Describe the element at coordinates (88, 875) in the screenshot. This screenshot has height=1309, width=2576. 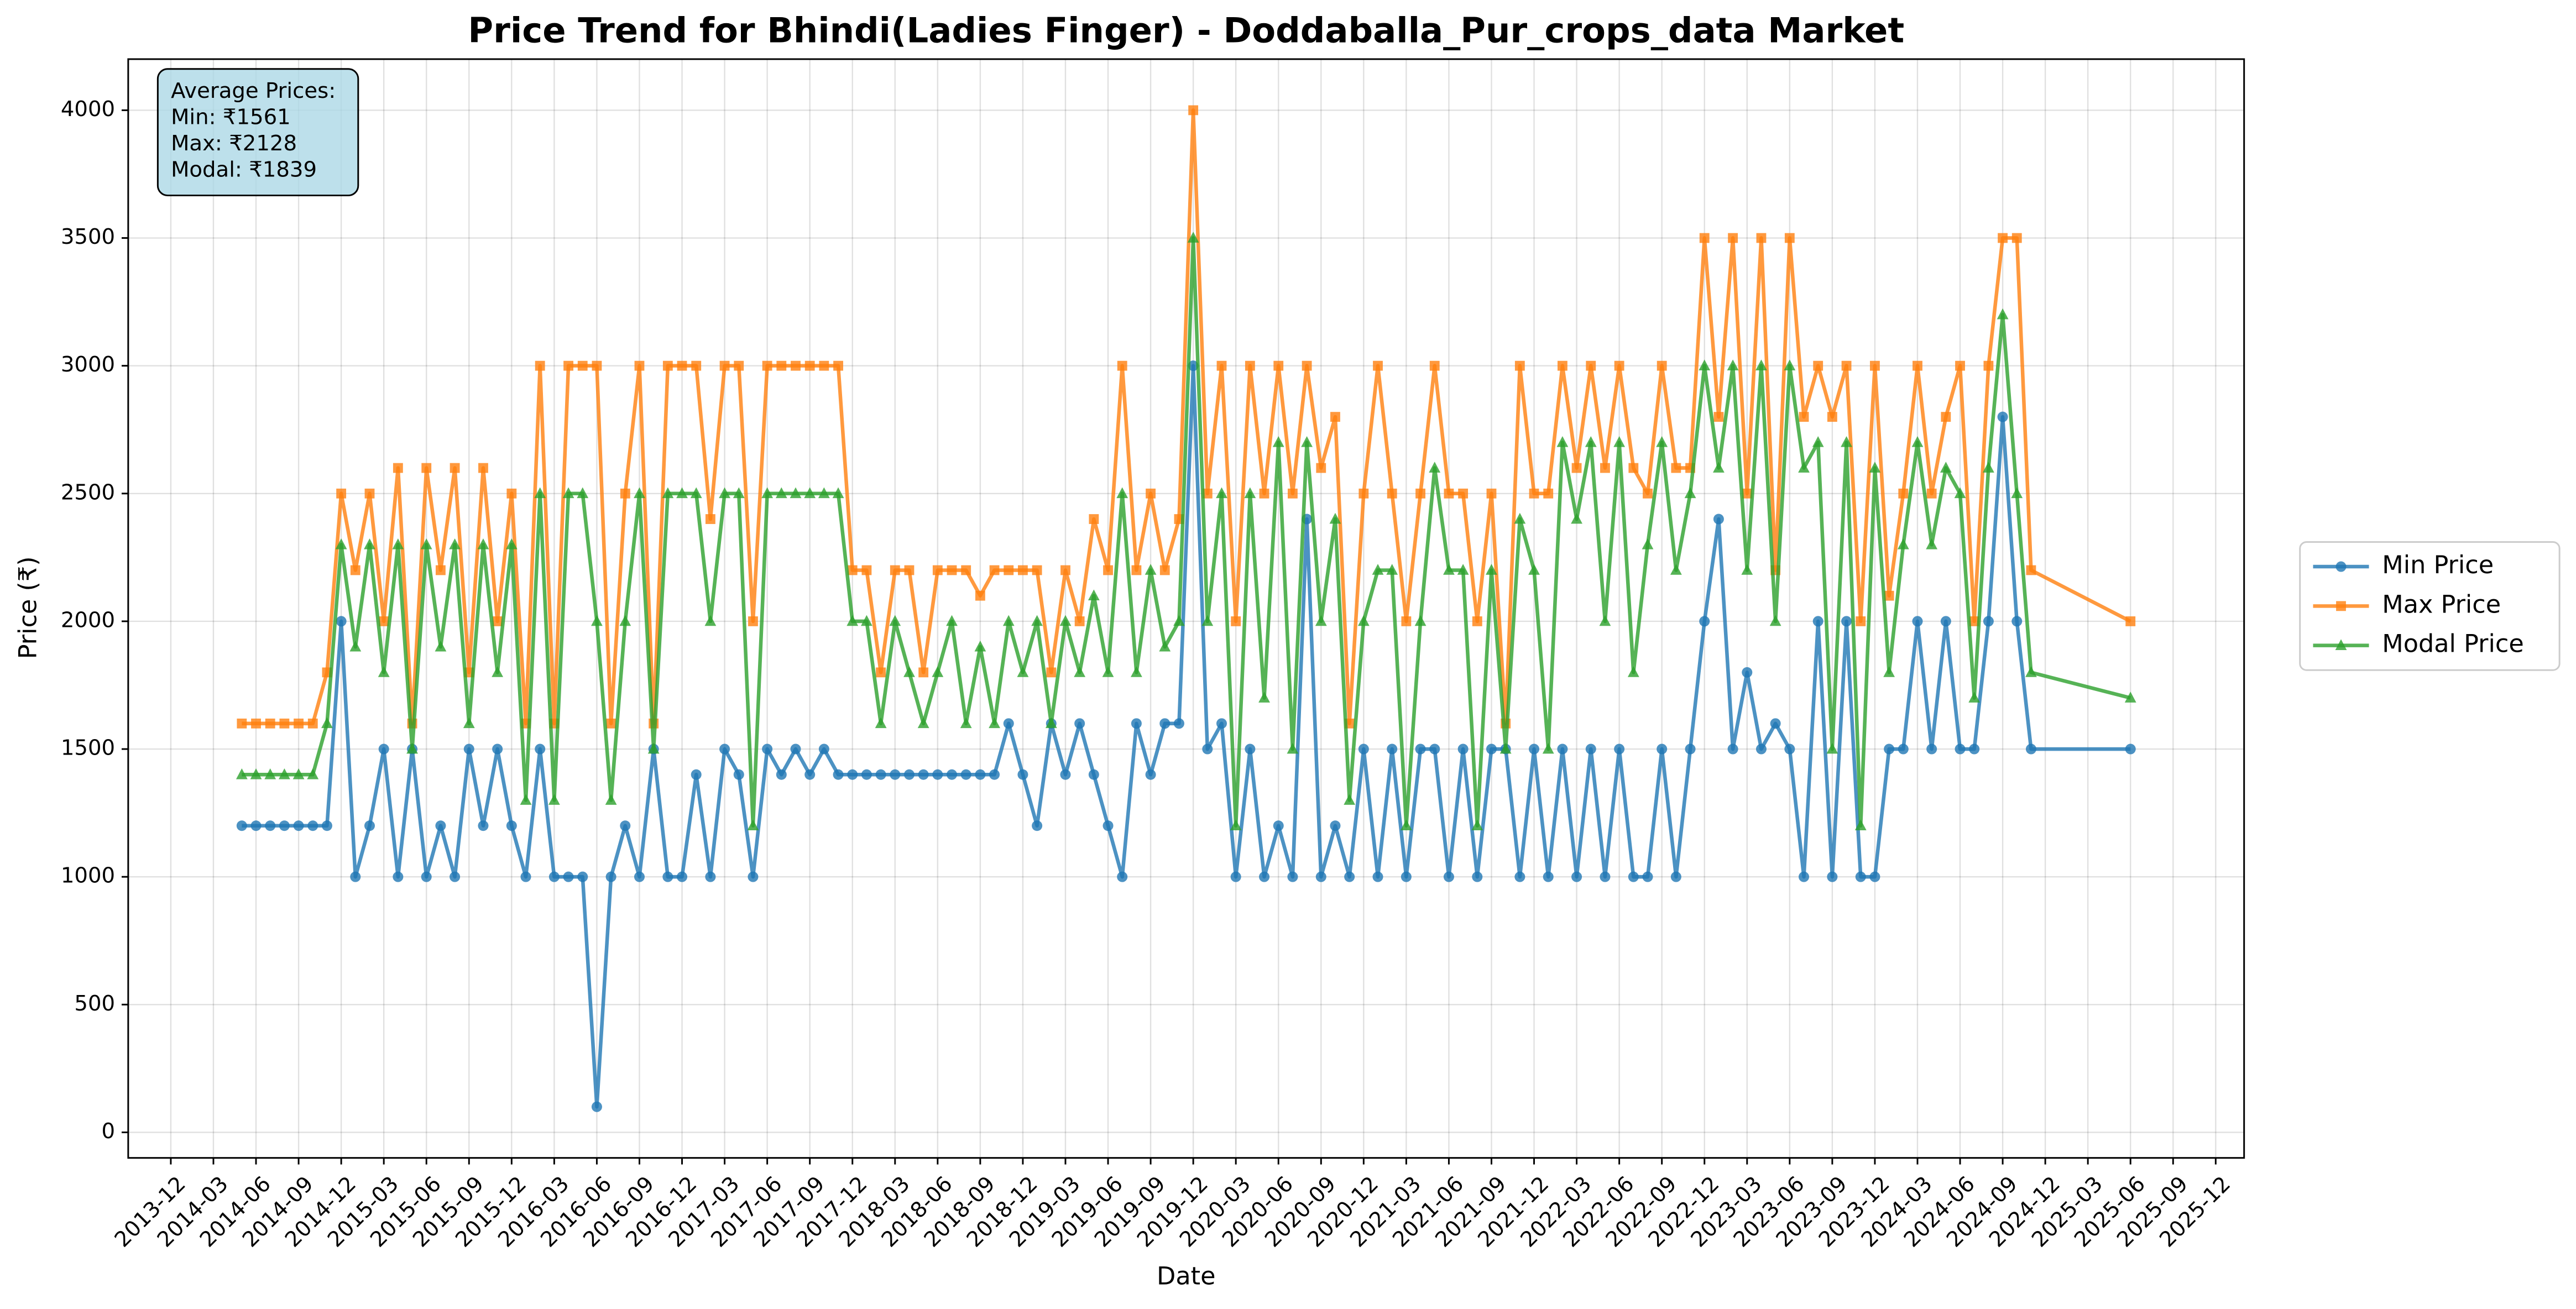
I see `y-tick-label: 1000` at that location.